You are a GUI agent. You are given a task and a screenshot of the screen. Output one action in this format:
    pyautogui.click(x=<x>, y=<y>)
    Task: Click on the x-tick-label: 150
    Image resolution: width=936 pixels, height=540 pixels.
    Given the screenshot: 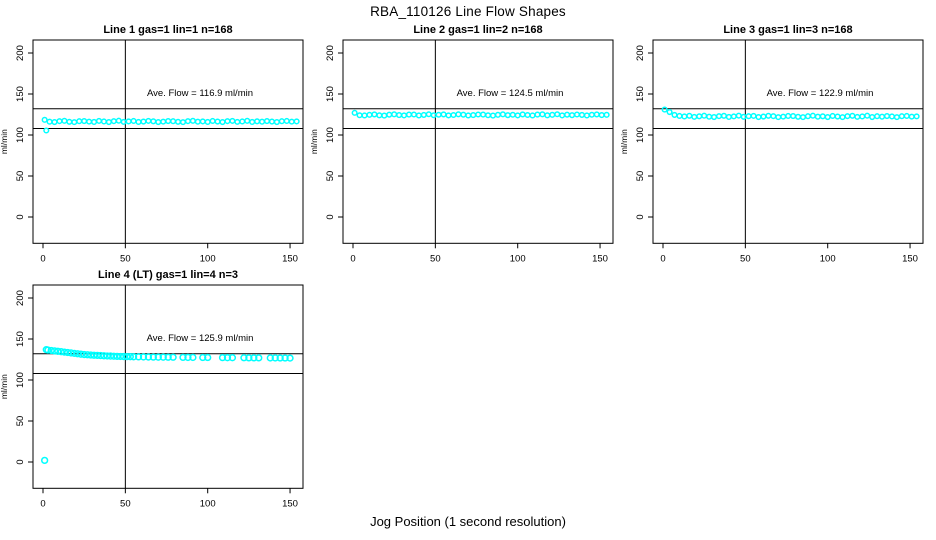 What is the action you would take?
    pyautogui.click(x=910, y=258)
    